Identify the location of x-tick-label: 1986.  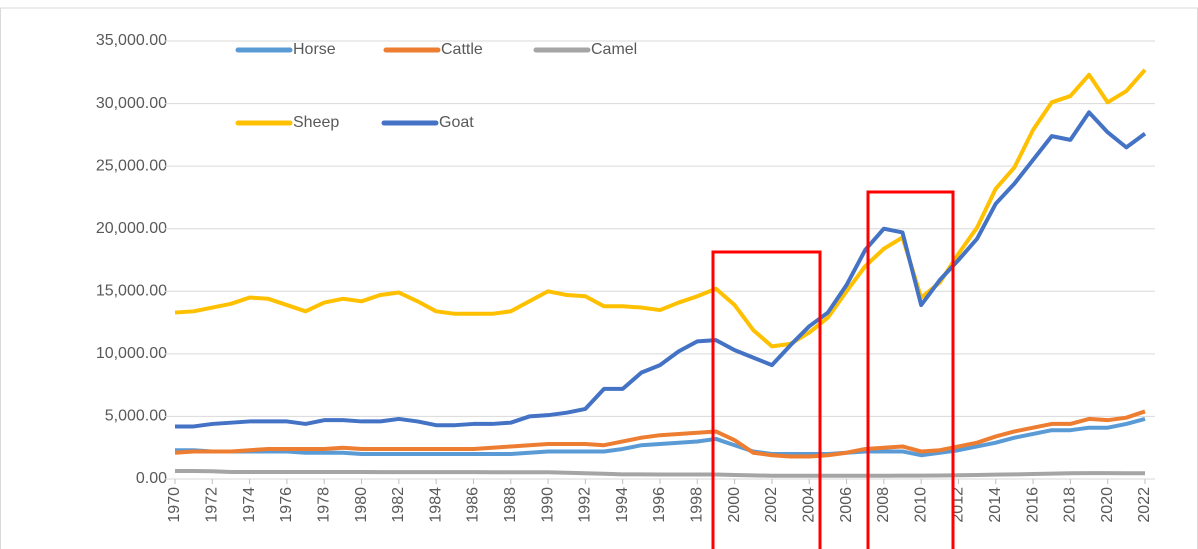
(473, 505).